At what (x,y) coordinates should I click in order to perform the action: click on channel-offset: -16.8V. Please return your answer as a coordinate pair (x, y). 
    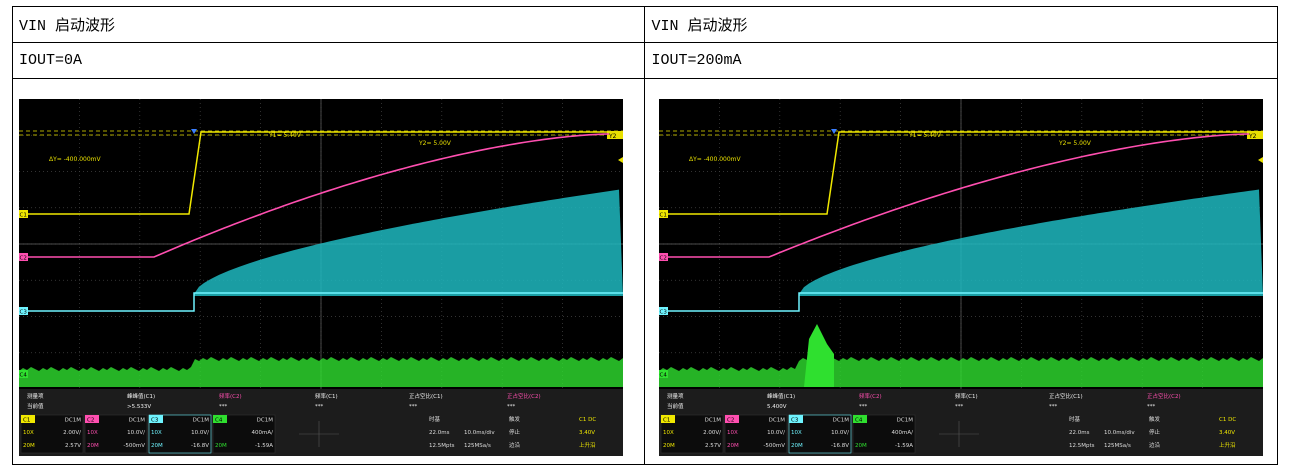
    Looking at the image, I should click on (840, 446).